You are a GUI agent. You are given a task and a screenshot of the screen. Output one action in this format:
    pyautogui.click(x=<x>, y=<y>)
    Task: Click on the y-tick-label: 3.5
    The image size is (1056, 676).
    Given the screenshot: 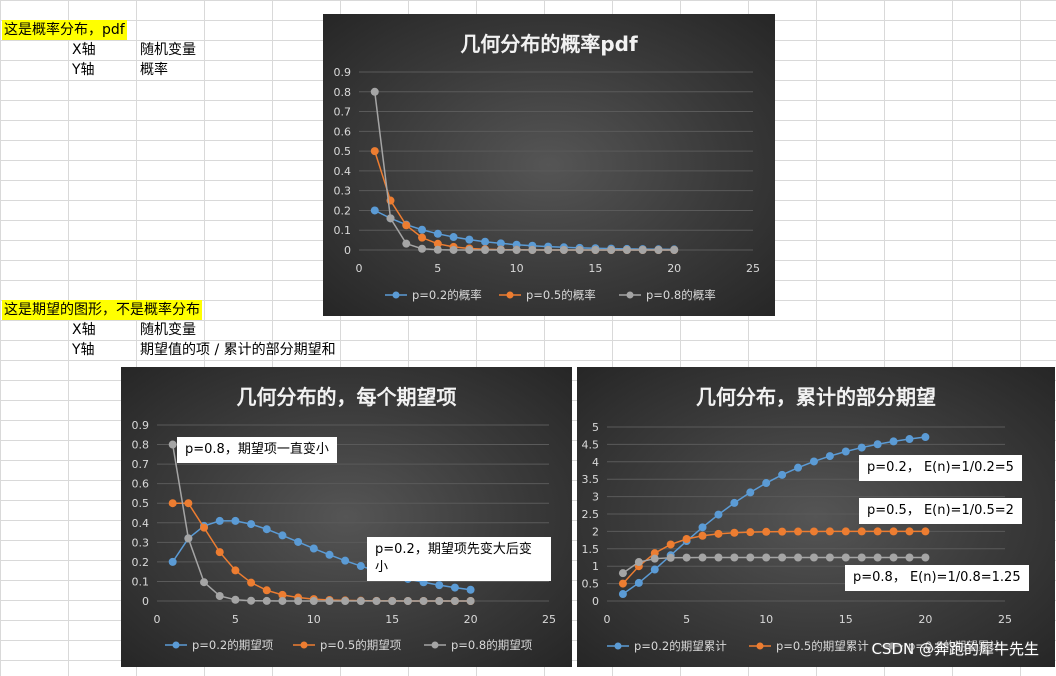 What is the action you would take?
    pyautogui.click(x=591, y=479)
    